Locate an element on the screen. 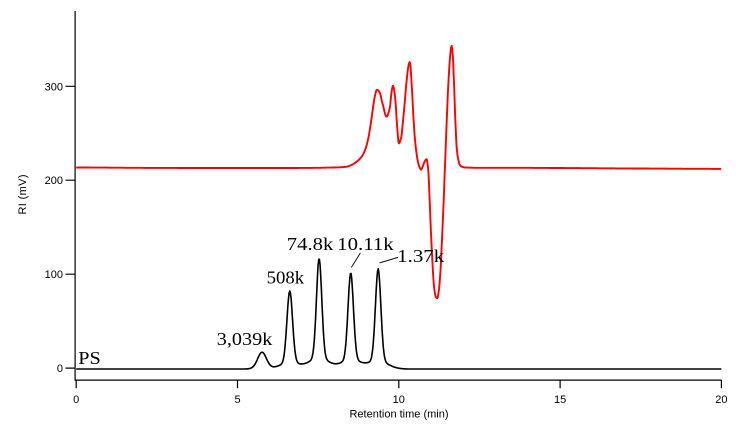  svg-text: 200 is located at coordinates (54, 181).